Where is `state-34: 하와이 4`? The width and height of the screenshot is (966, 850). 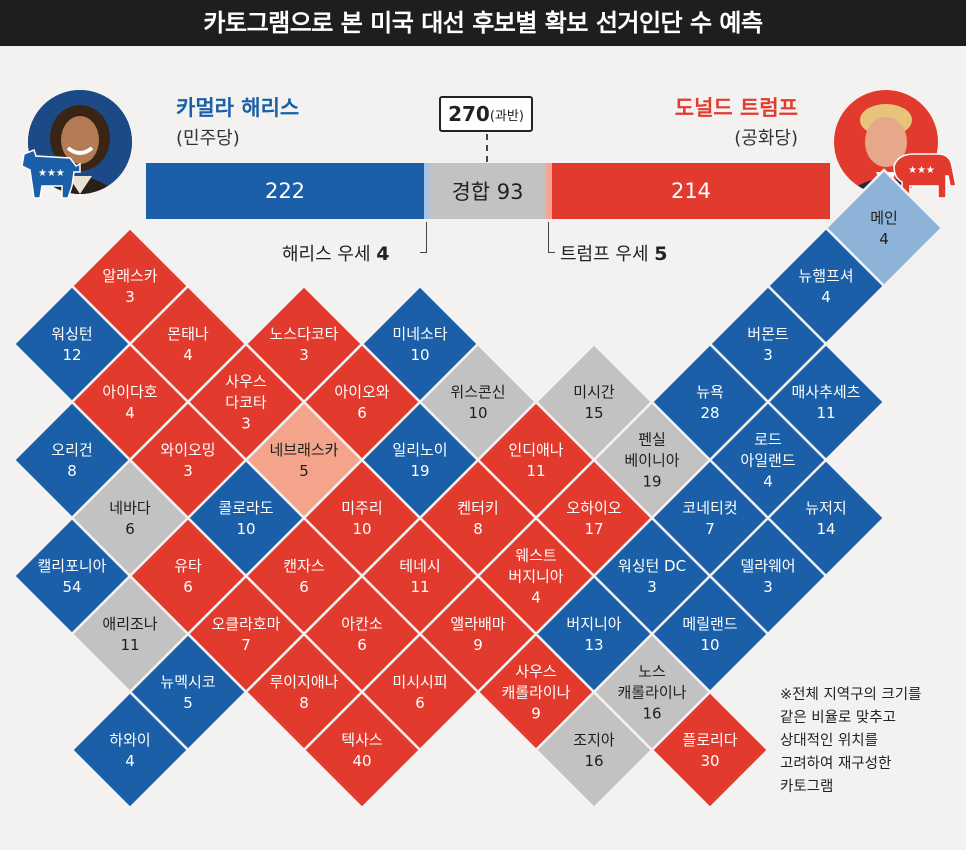
state-34: 하와이 4 is located at coordinates (130, 750).